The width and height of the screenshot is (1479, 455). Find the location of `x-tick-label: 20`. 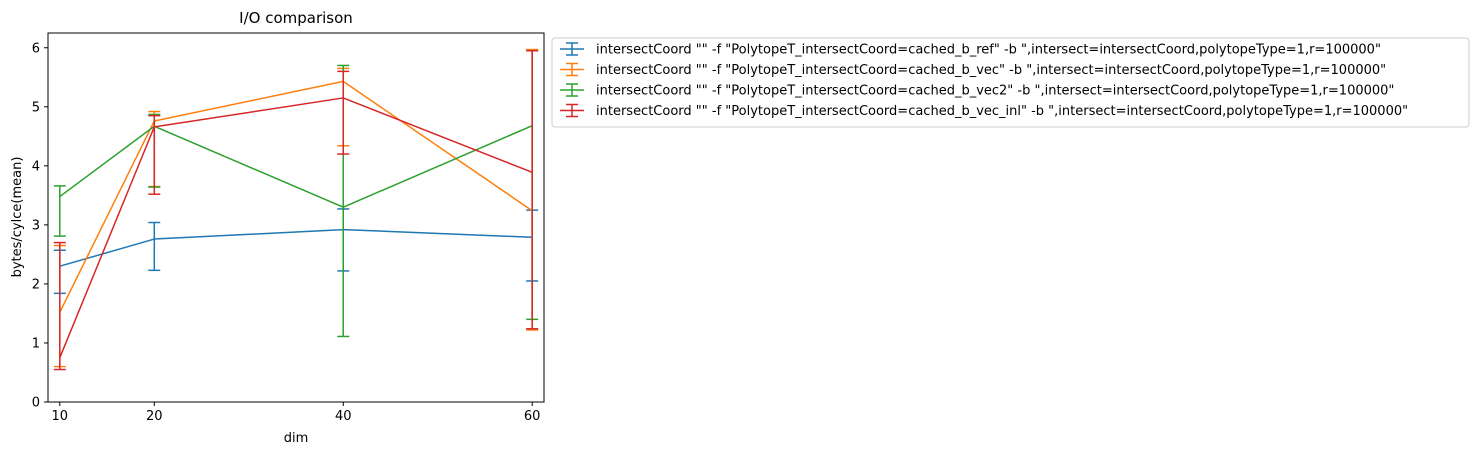

x-tick-label: 20 is located at coordinates (154, 416).